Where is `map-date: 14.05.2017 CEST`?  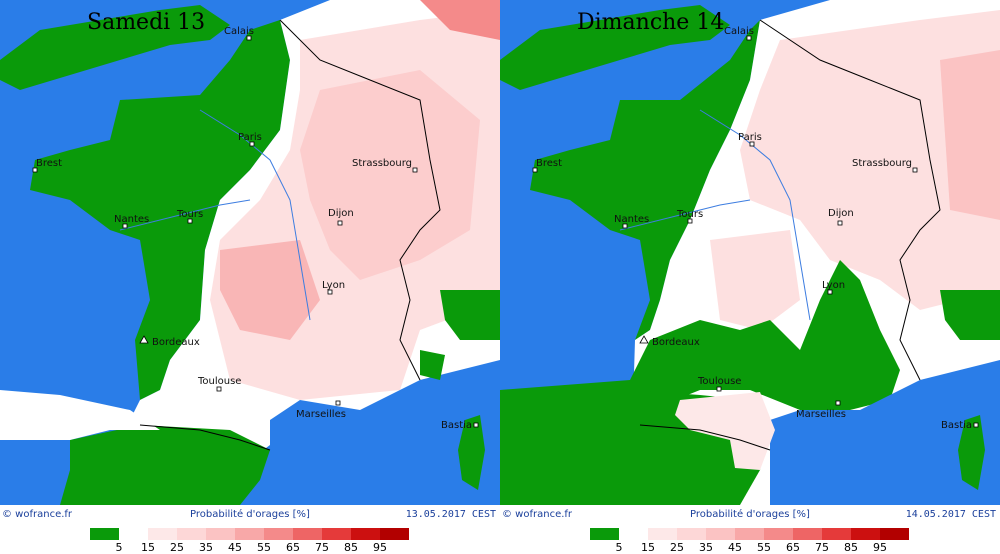
map-date: 14.05.2017 CEST is located at coordinates (950, 514).